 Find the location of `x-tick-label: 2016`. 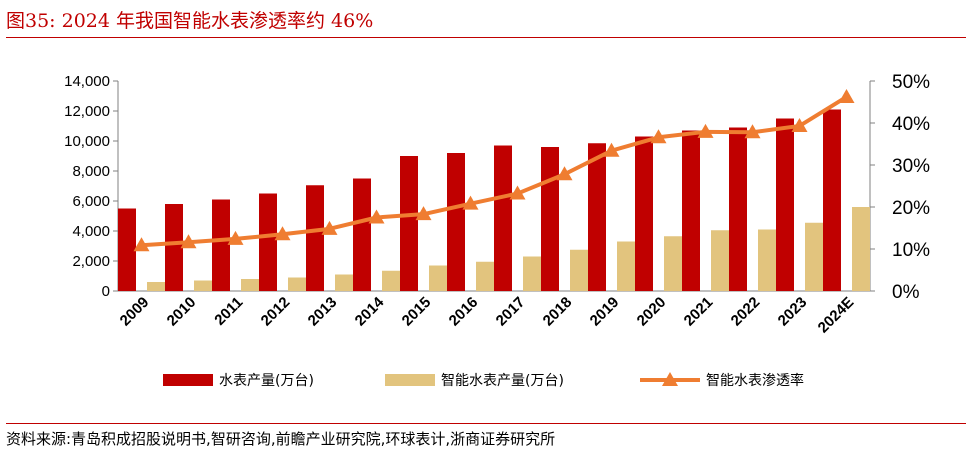

x-tick-label: 2016 is located at coordinates (464, 312).